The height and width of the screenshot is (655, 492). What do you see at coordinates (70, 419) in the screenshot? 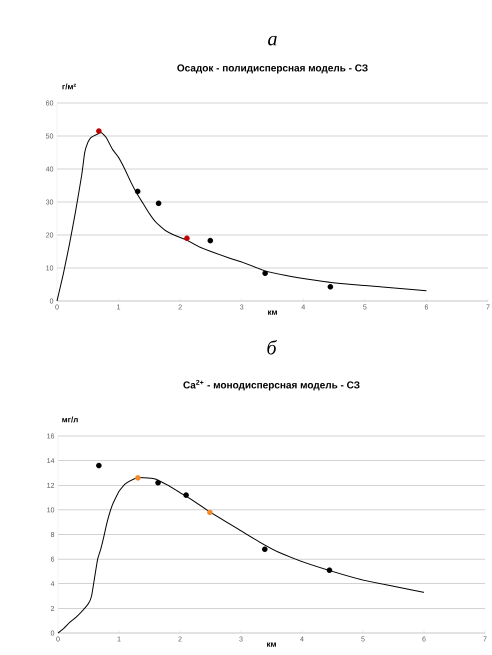
I see `y-axis-title: мг/л` at bounding box center [70, 419].